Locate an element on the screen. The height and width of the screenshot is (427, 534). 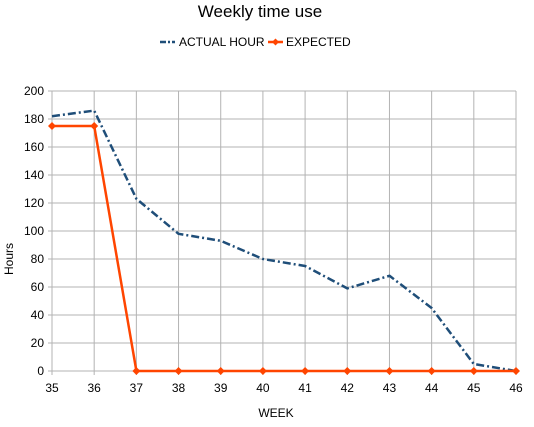
chart-title-text: Weekly time use is located at coordinates (260, 11).